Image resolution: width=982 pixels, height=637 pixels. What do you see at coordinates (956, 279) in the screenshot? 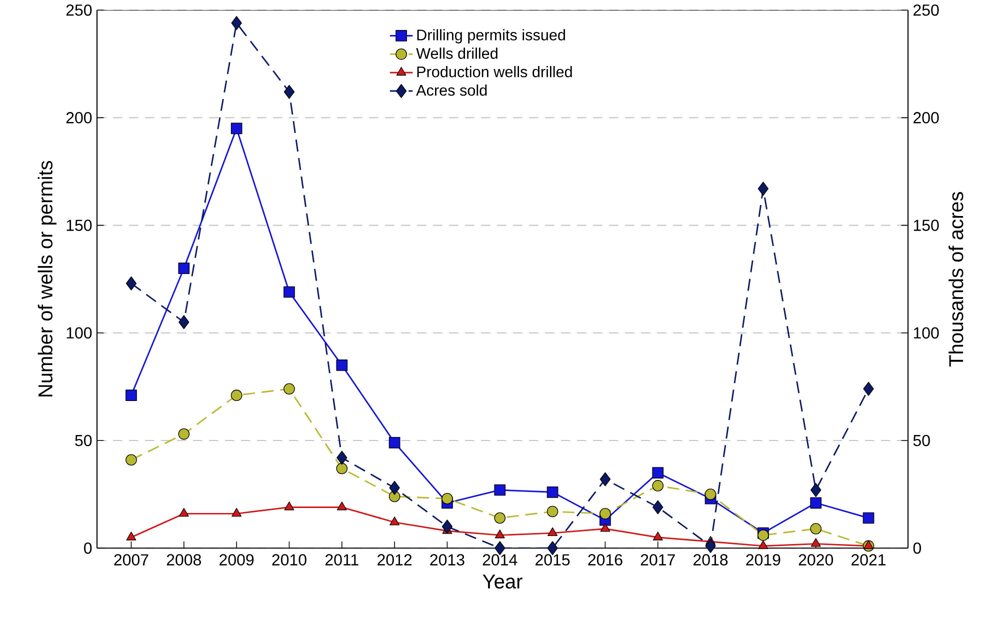
I see `y2-axis-title: Thousands of acres` at bounding box center [956, 279].